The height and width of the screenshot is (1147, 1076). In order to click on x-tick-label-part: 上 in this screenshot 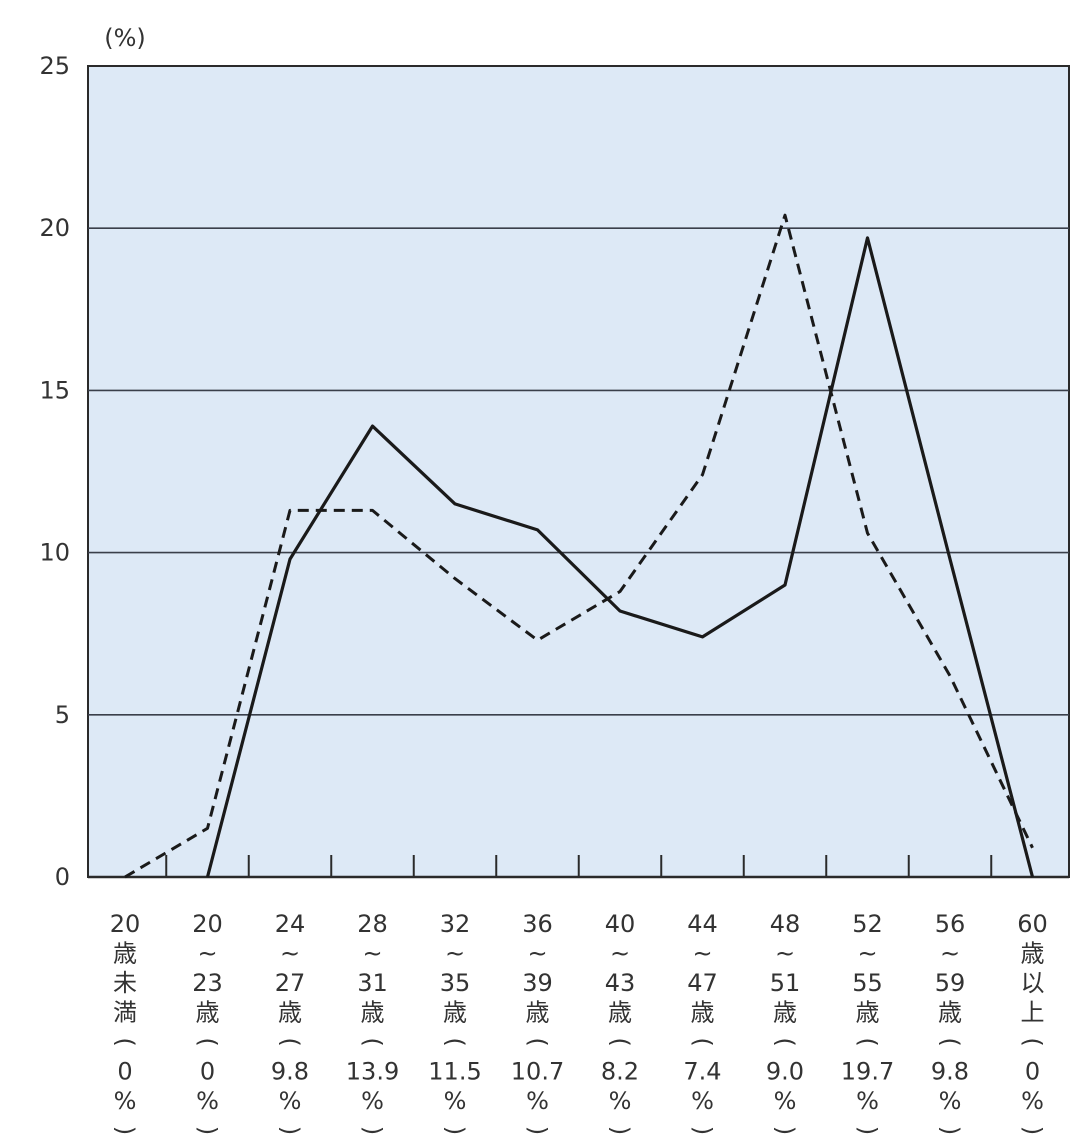, I will do `click(1033, 1013)`.